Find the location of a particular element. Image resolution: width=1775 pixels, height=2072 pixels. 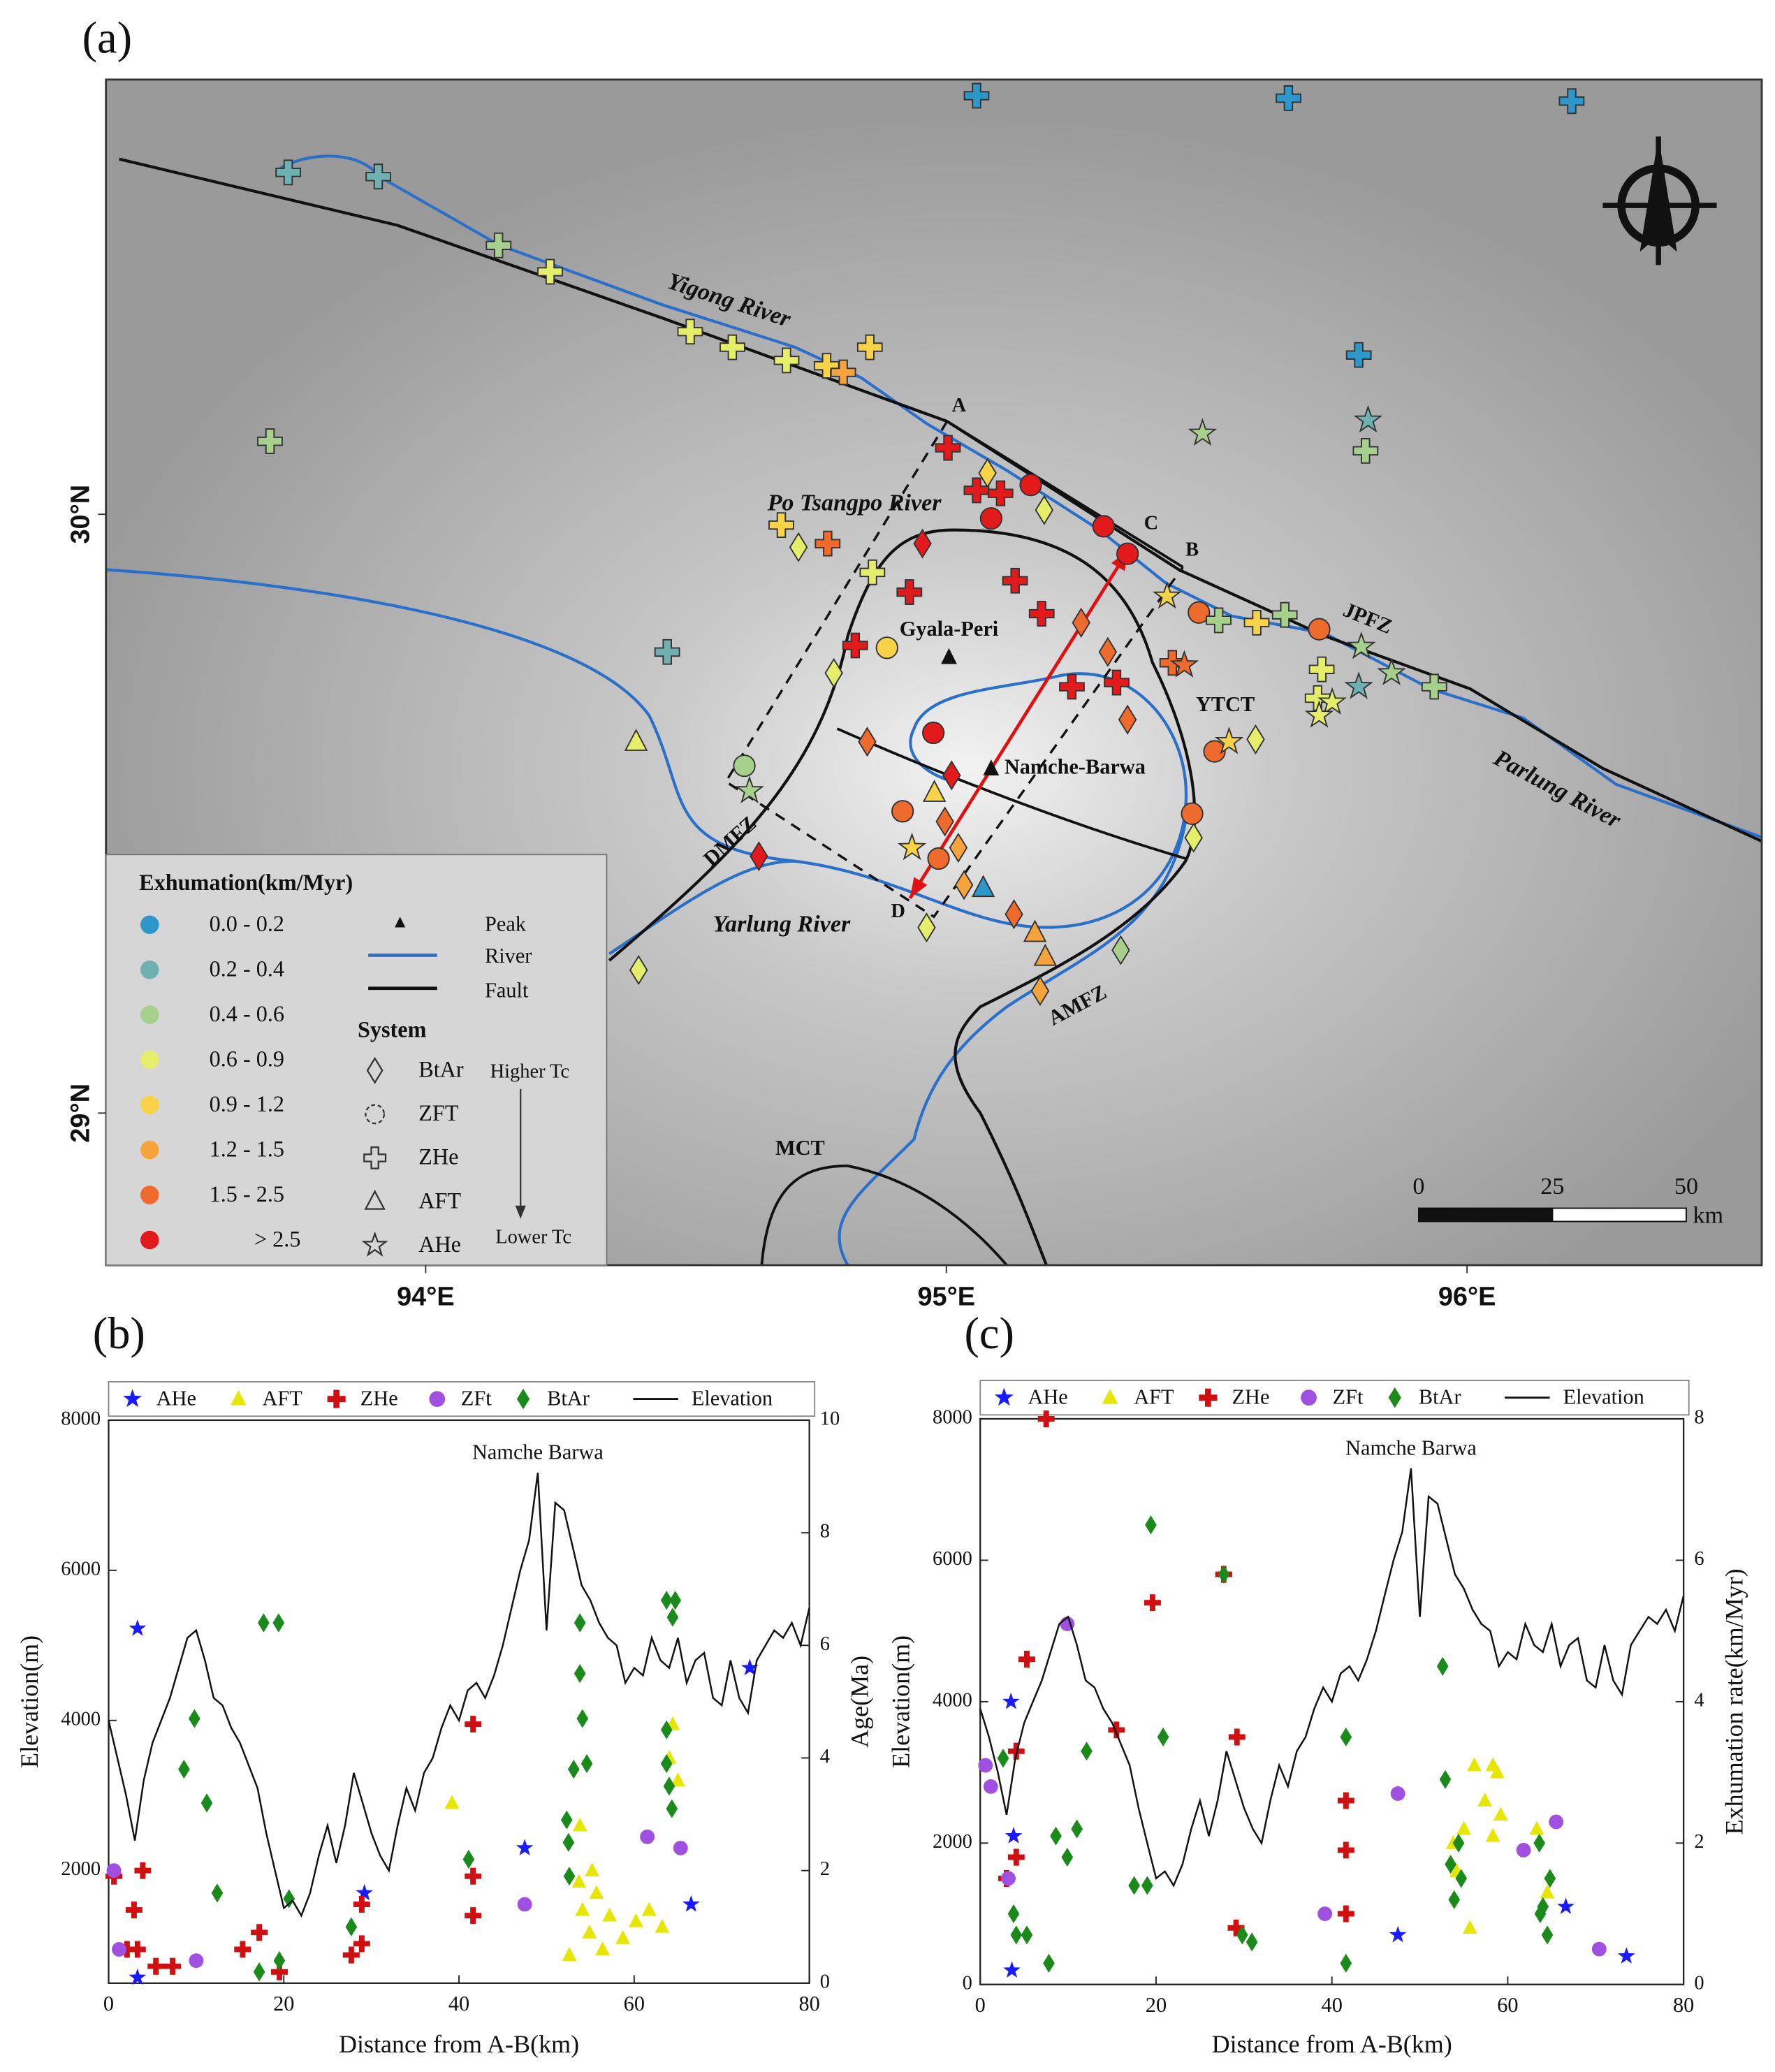

legend-label: ZHe is located at coordinates (1251, 1397).